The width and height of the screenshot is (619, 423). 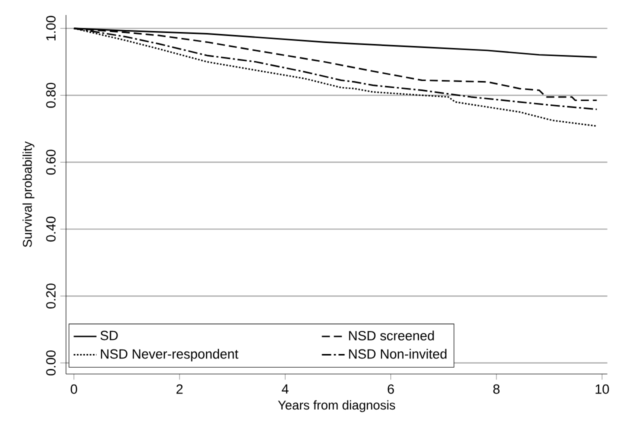 What do you see at coordinates (285, 389) in the screenshot?
I see `x-tick-label: 4` at bounding box center [285, 389].